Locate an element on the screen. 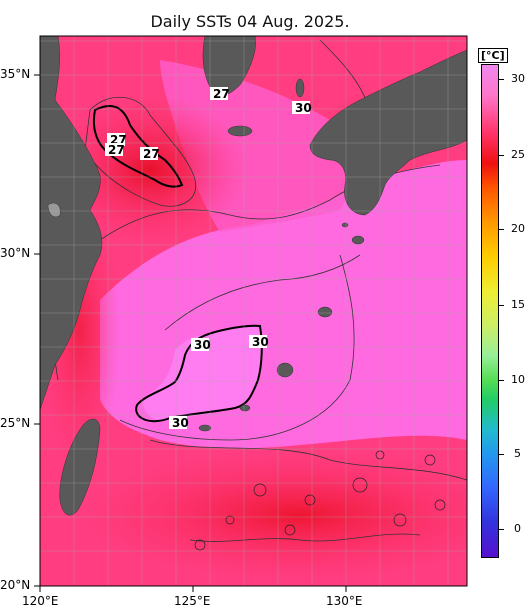 The image size is (528, 612). land-tokara is located at coordinates (345, 225).